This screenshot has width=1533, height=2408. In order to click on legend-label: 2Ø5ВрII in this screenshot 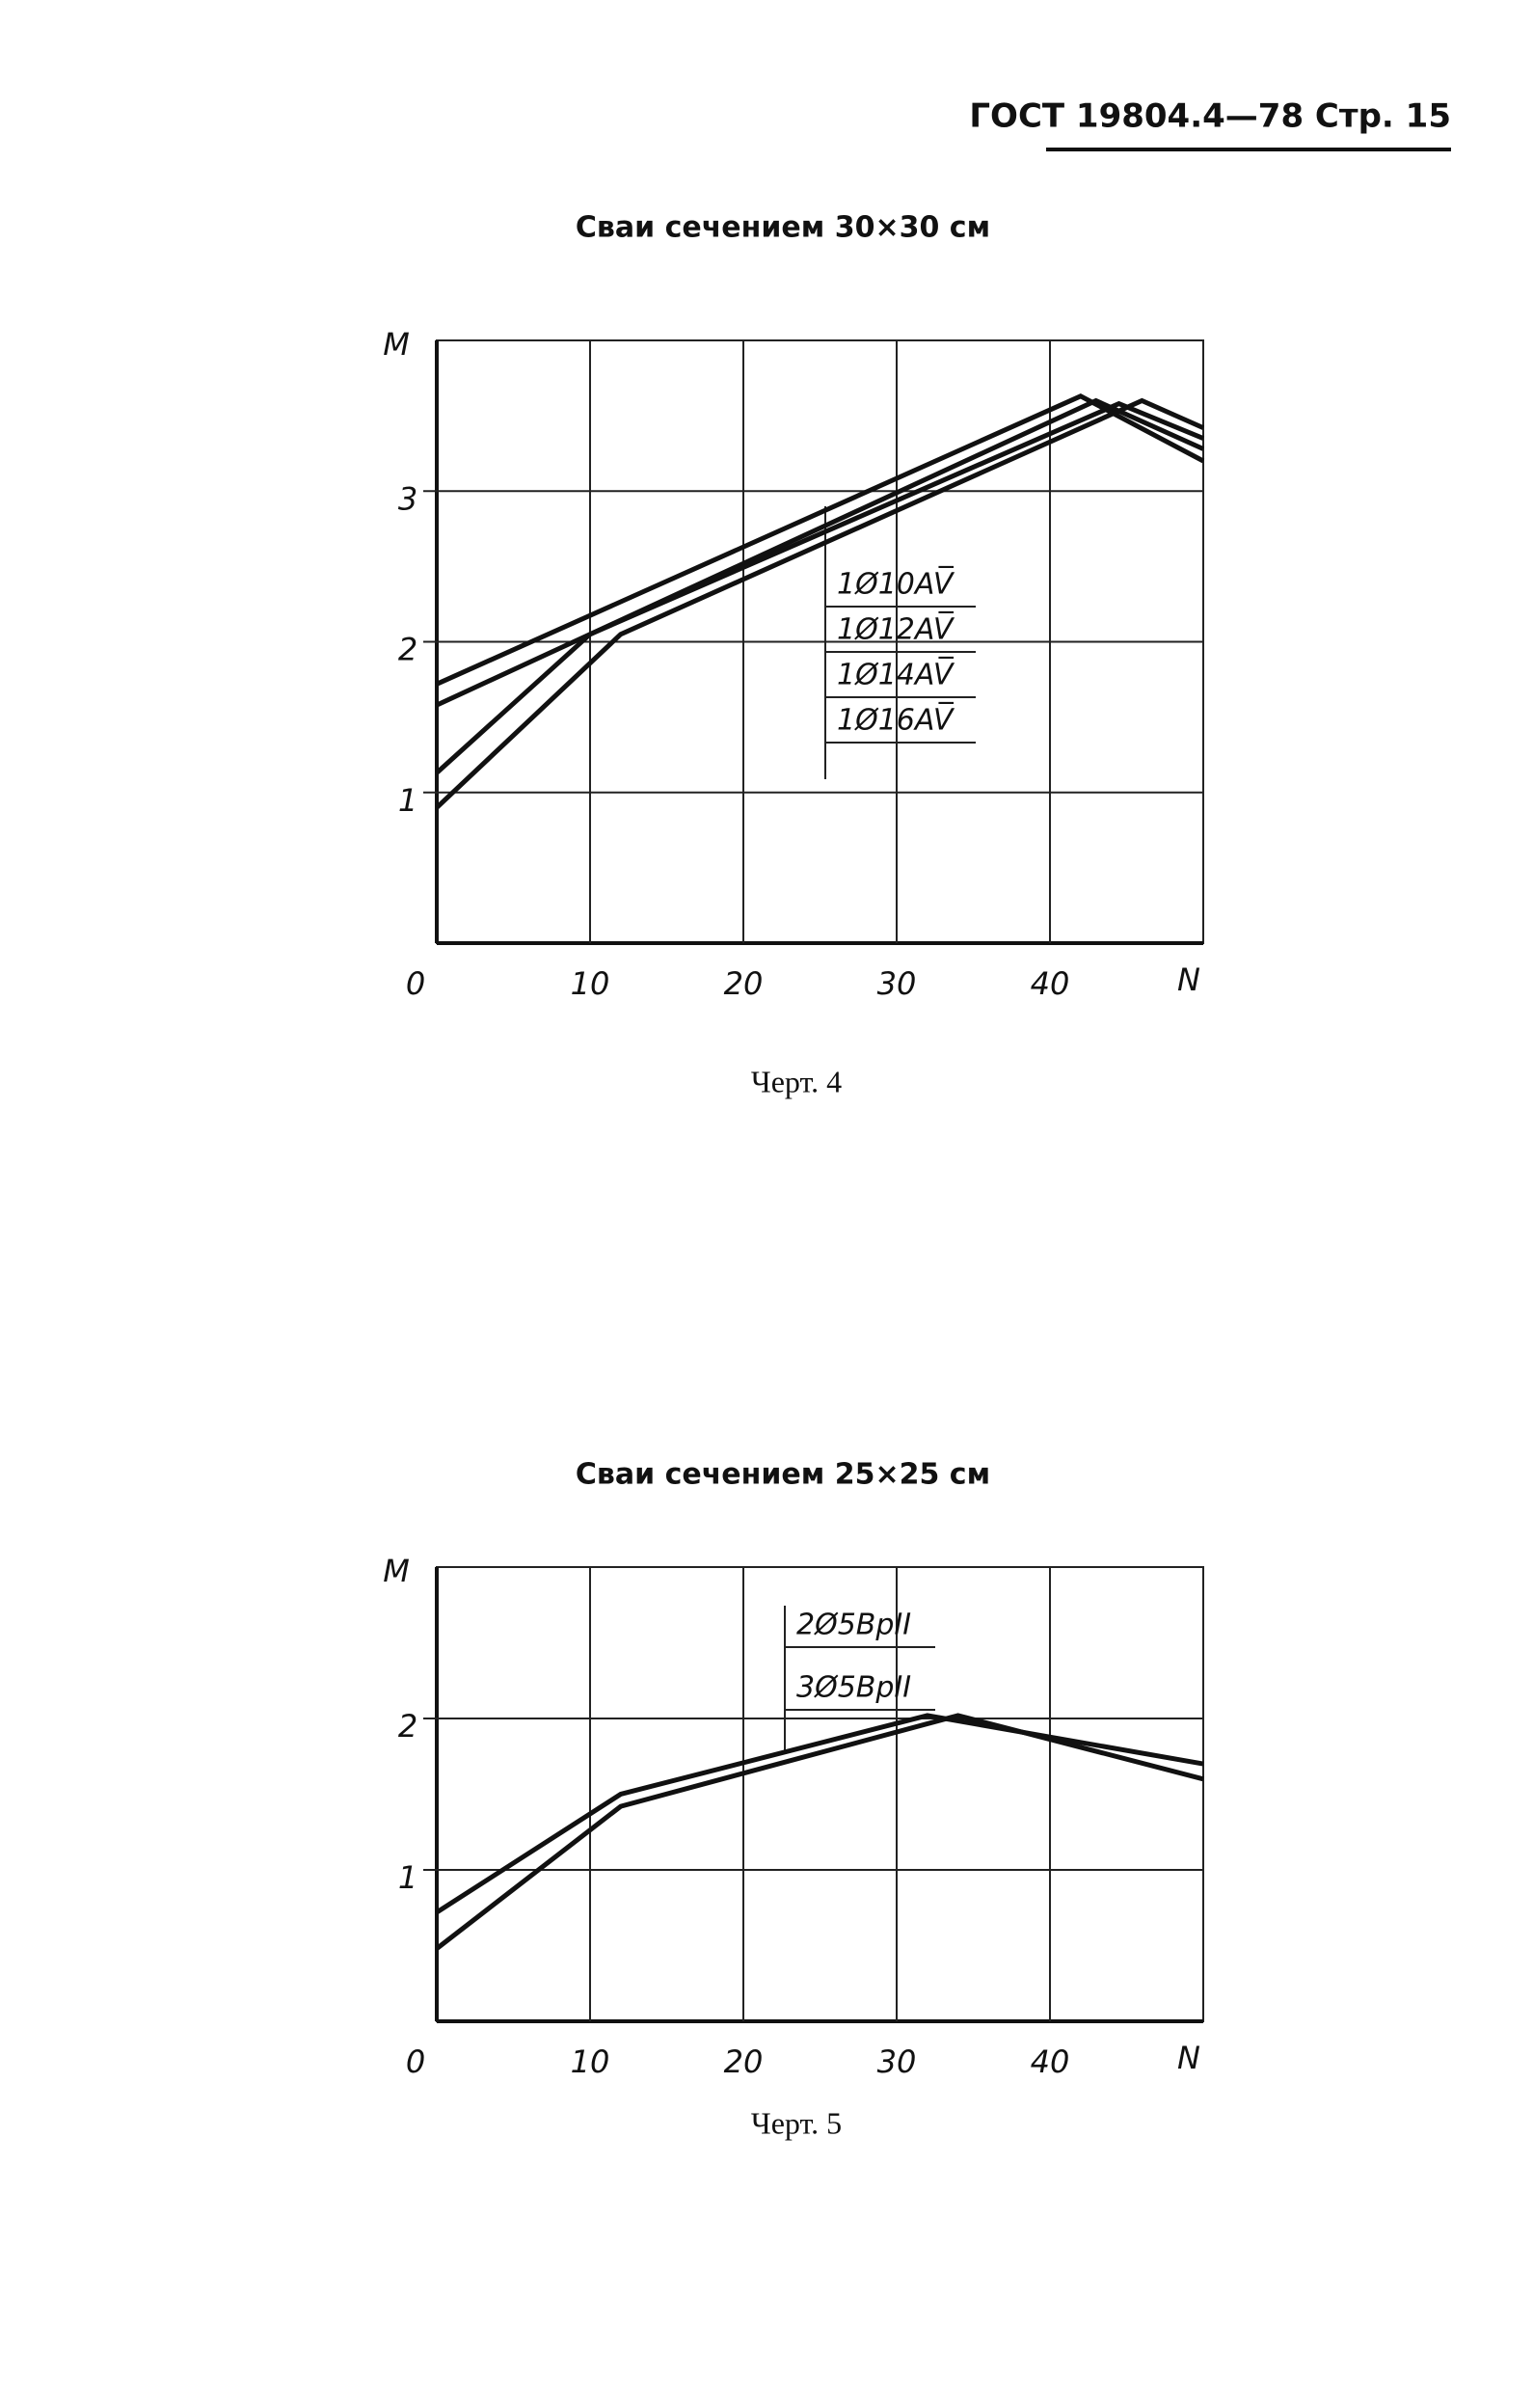, I will do `click(853, 1626)`.